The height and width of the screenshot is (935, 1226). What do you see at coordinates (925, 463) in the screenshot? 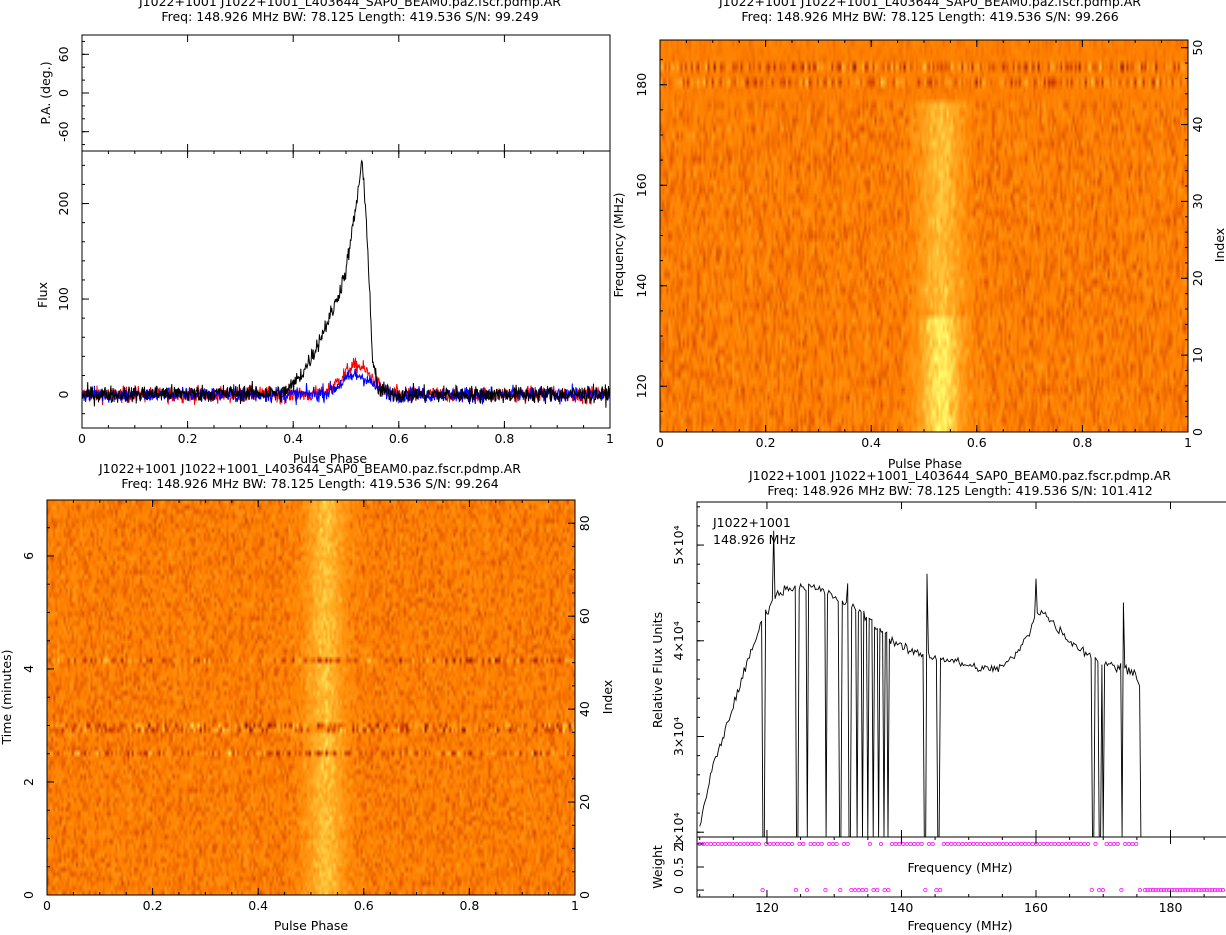
I see `freqphase-xlabel: Pulse Phase` at bounding box center [925, 463].